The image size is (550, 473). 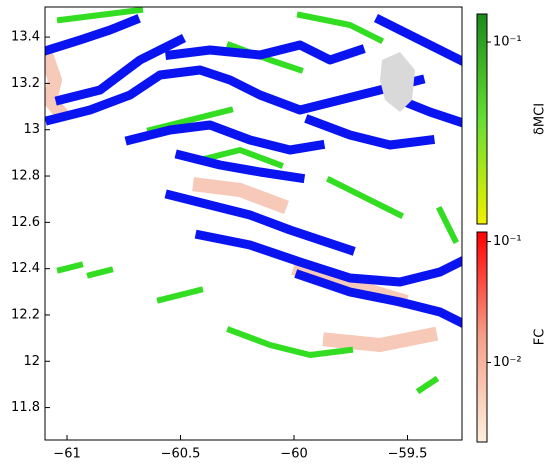 What do you see at coordinates (25, 37) in the screenshot?
I see `y-tick-label: 13.4` at bounding box center [25, 37].